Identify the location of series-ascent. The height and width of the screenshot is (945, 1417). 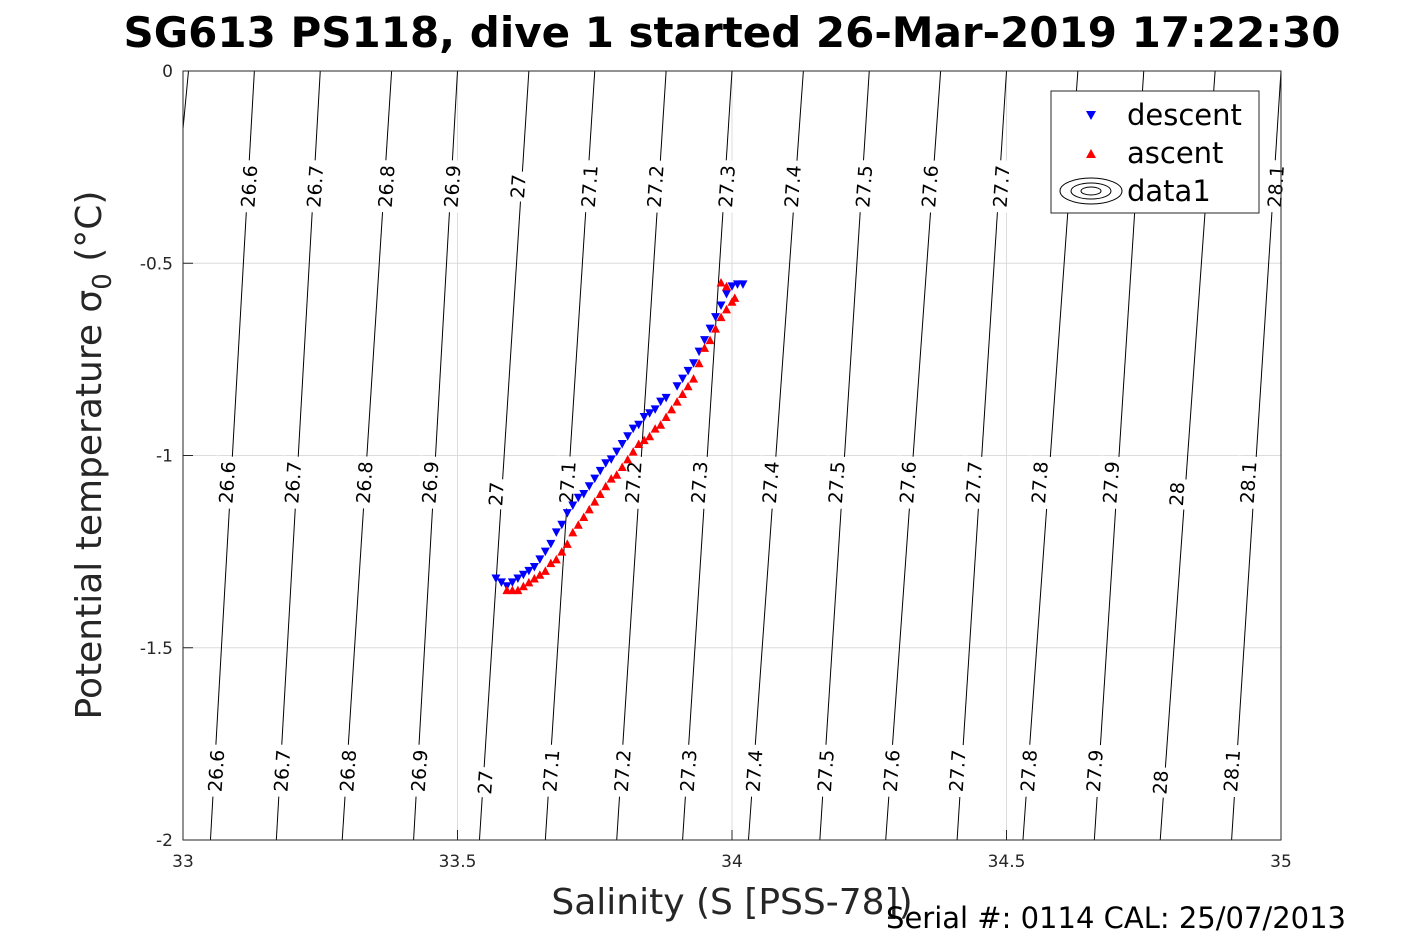
(621, 436).